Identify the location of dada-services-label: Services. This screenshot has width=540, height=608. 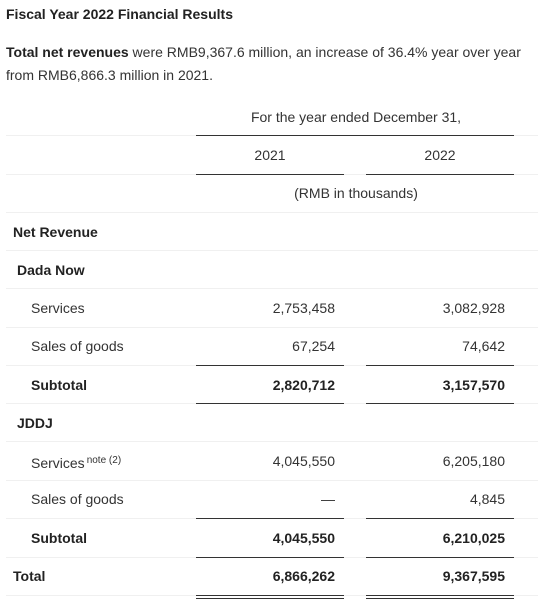
(58, 308).